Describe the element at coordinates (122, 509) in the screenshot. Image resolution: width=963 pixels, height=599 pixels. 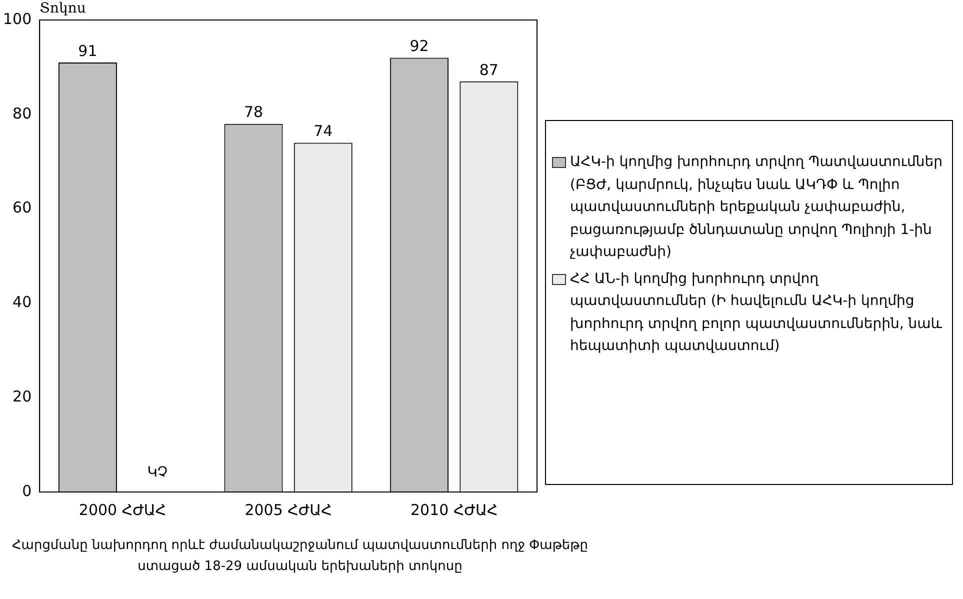
I see `x-tick-label: 2000 ՀԺԱՀ` at that location.